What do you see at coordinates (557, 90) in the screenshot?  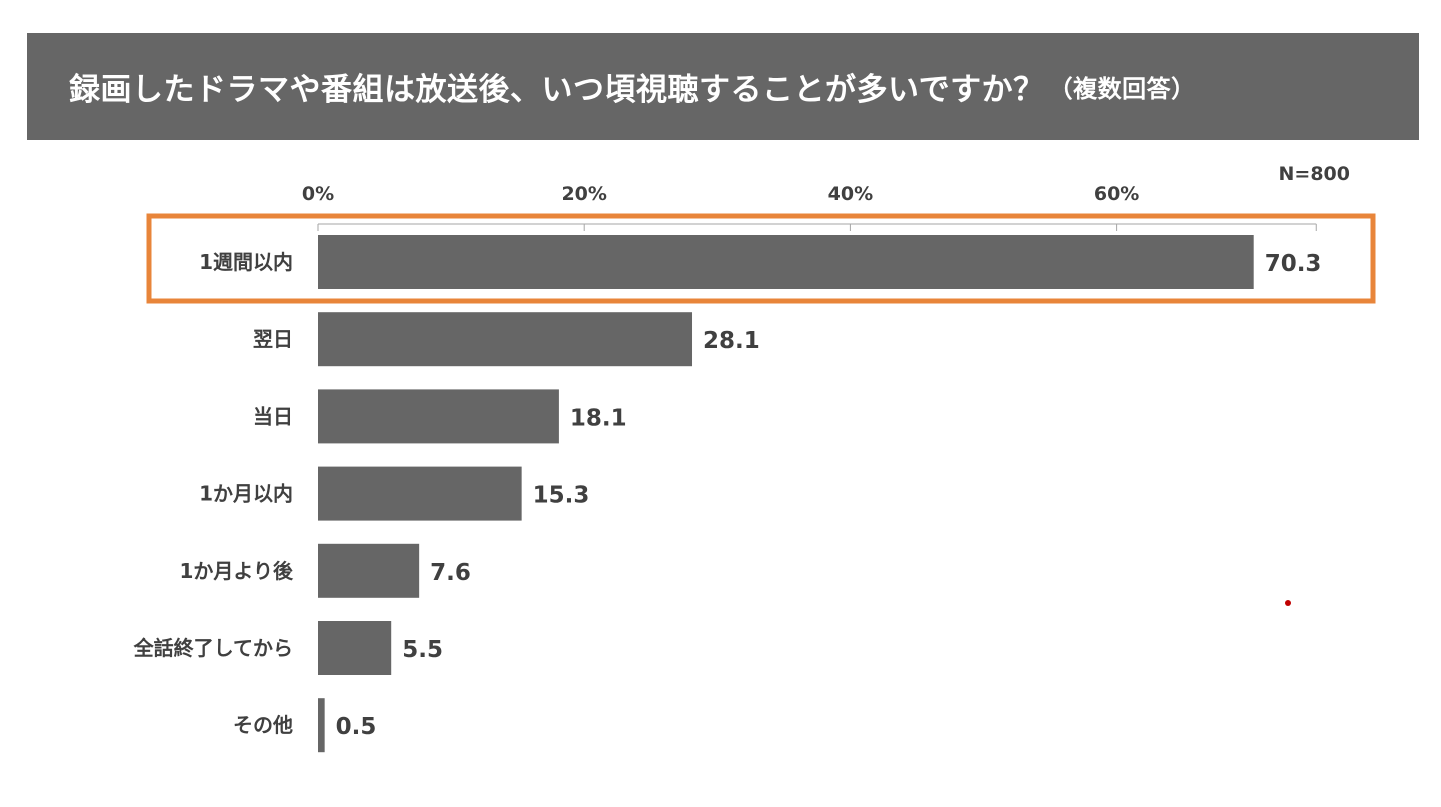 I see `chart-title: 録画したドラマや番組は放送後、いつ頃視聴することが多いですか？` at bounding box center [557, 90].